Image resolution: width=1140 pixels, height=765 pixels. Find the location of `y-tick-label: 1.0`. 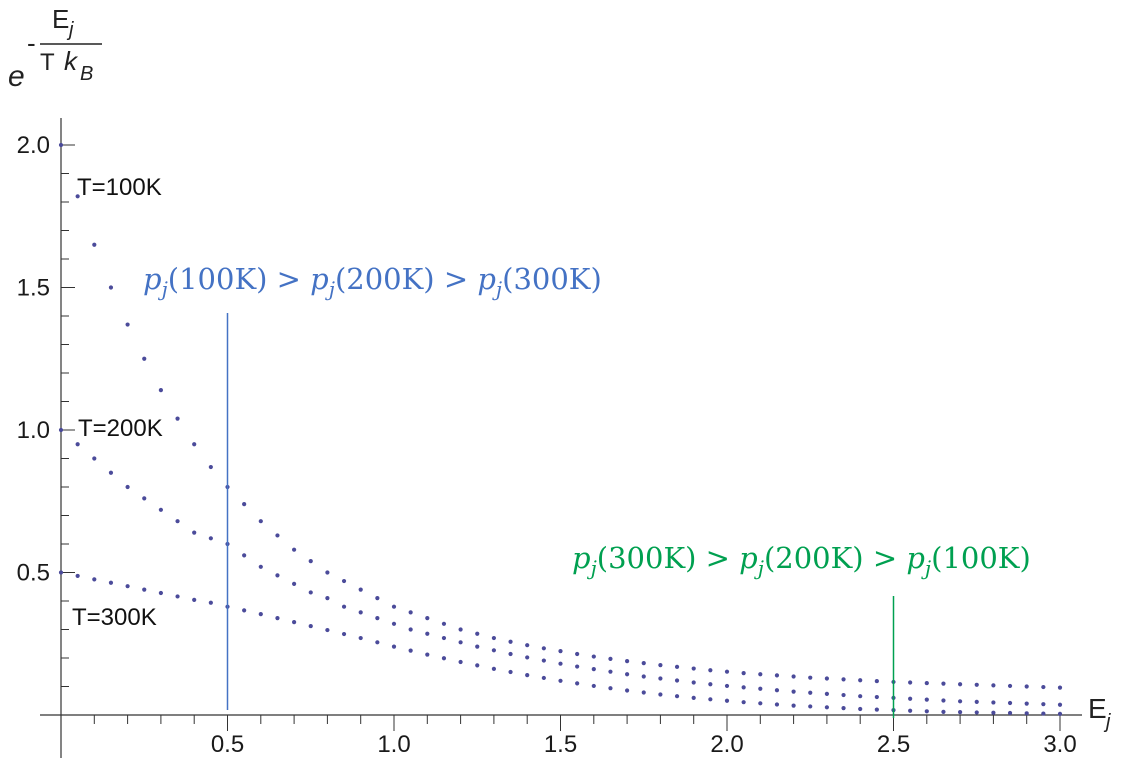

y-tick-label: 1.0 is located at coordinates (33, 430).